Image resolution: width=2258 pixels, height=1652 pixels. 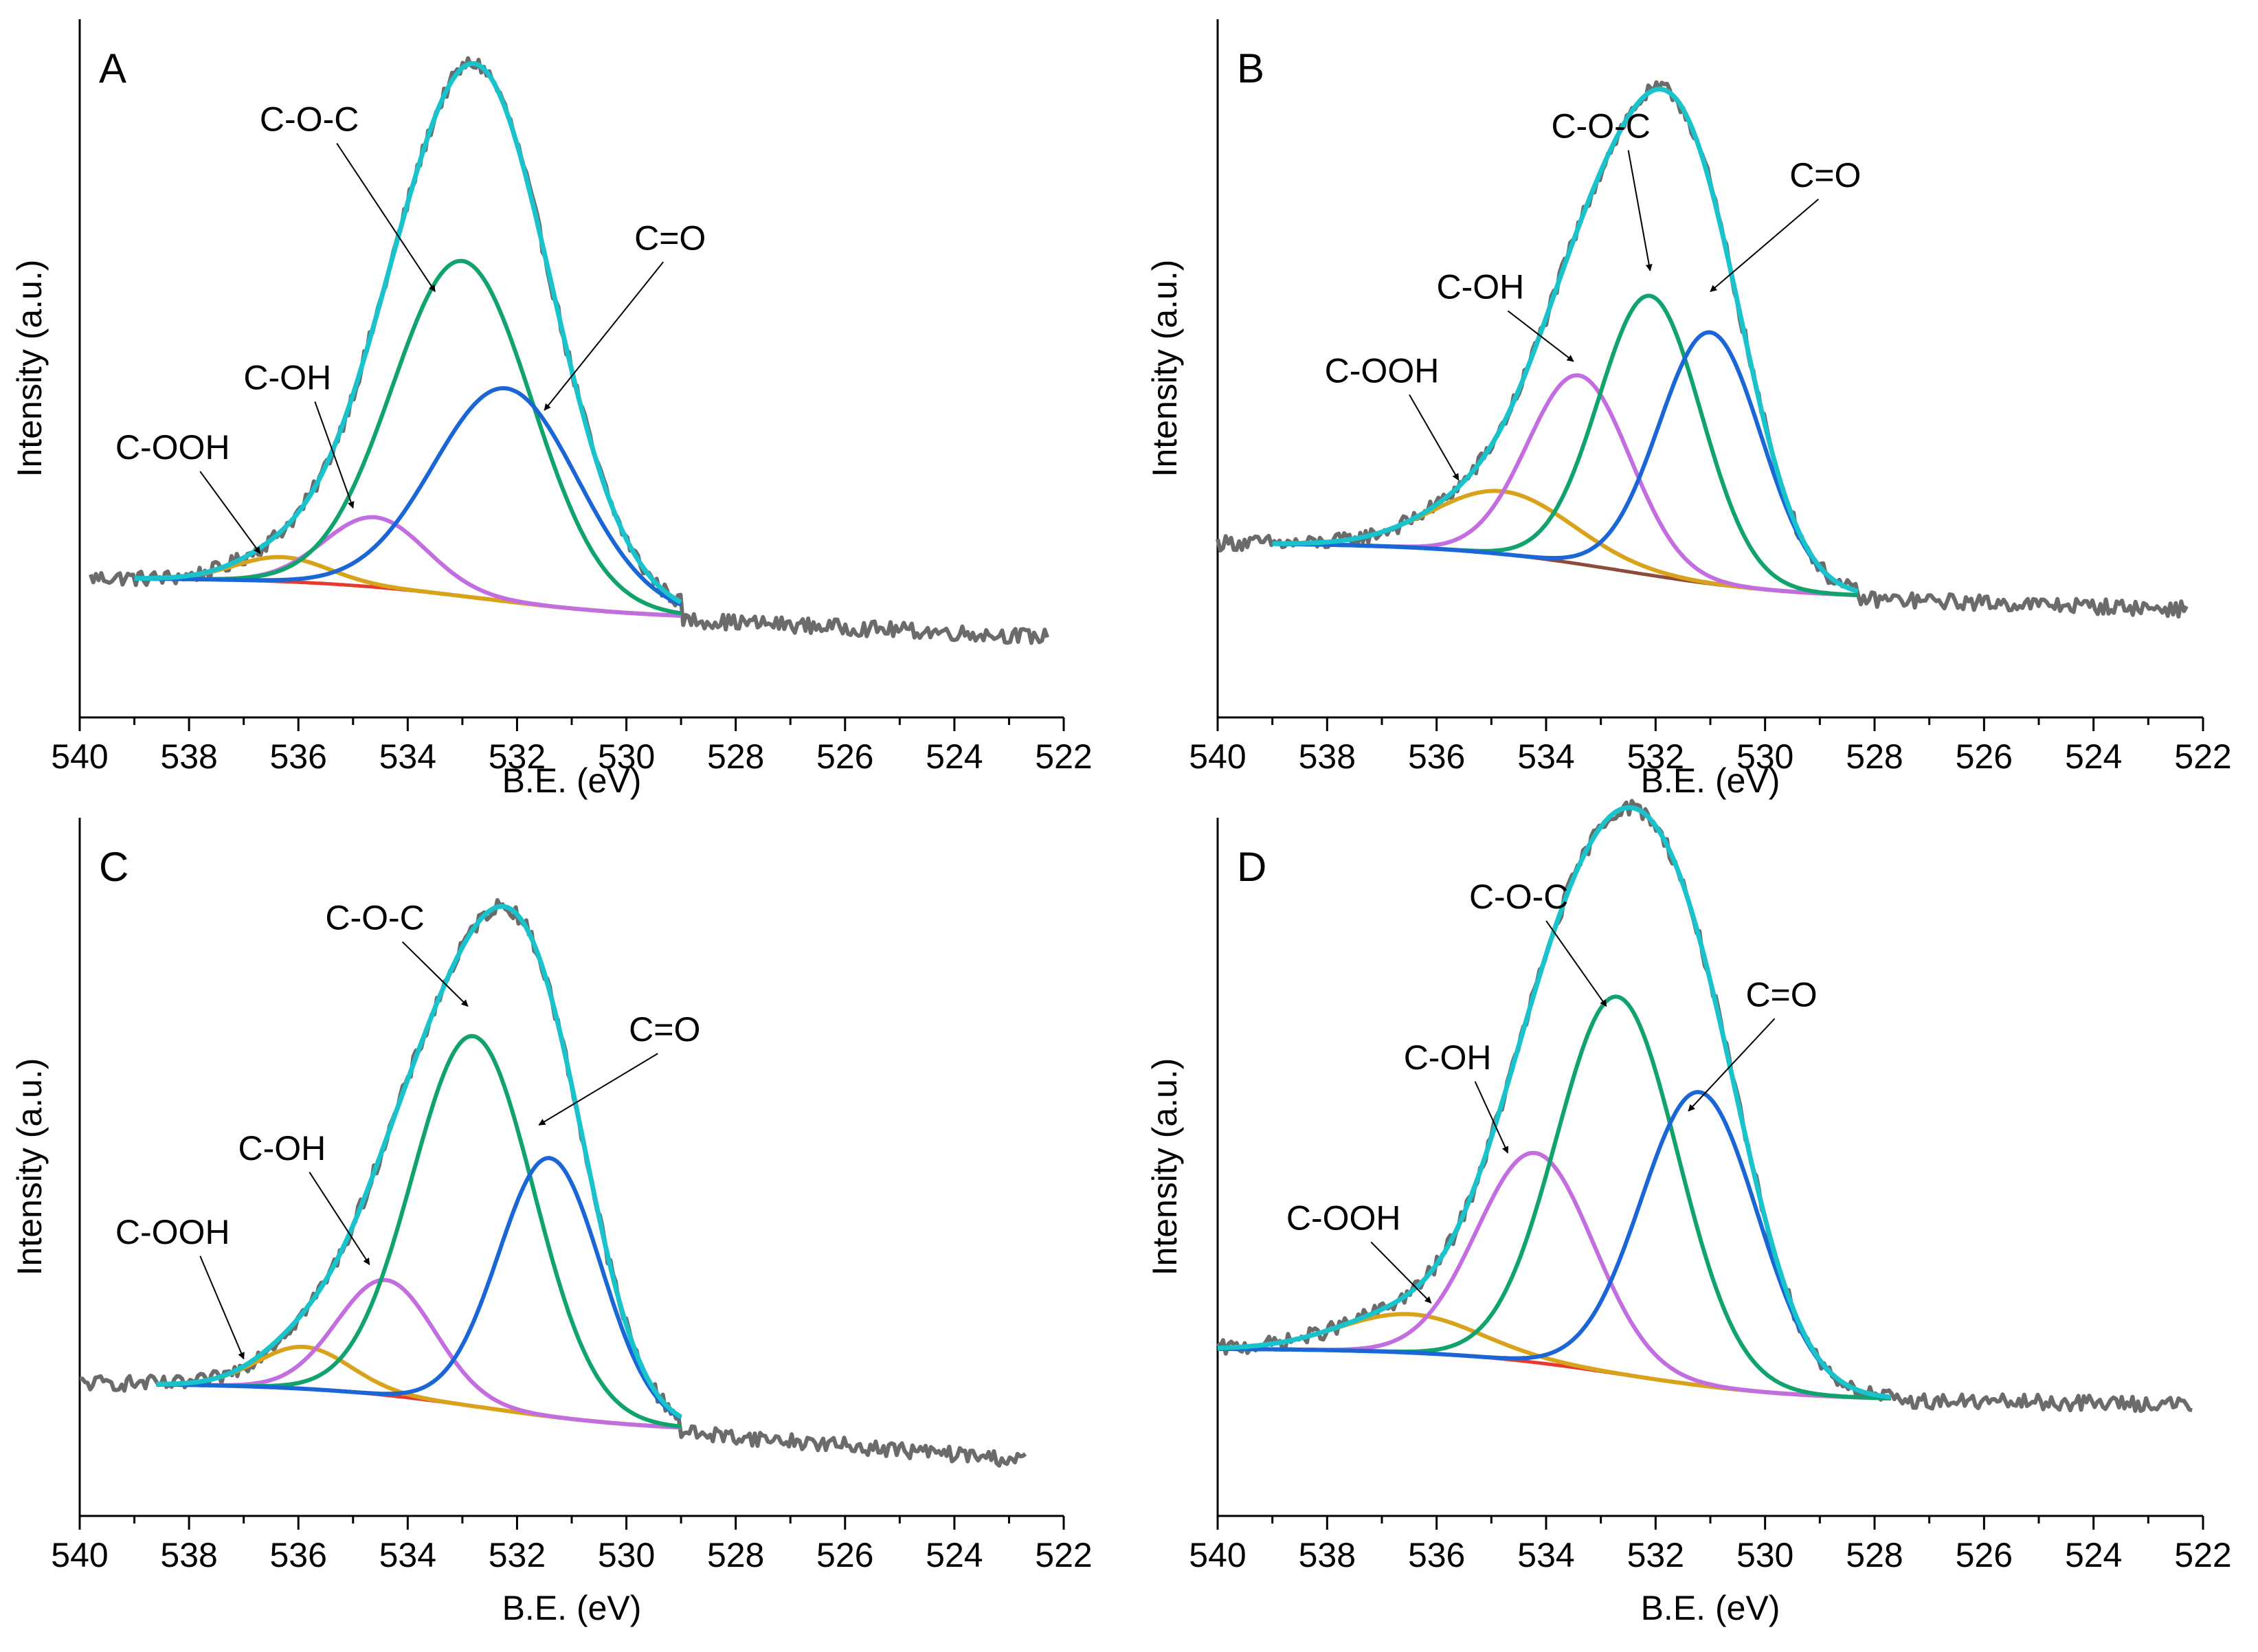 What do you see at coordinates (113, 68) in the screenshot?
I see `panel-letter: A` at bounding box center [113, 68].